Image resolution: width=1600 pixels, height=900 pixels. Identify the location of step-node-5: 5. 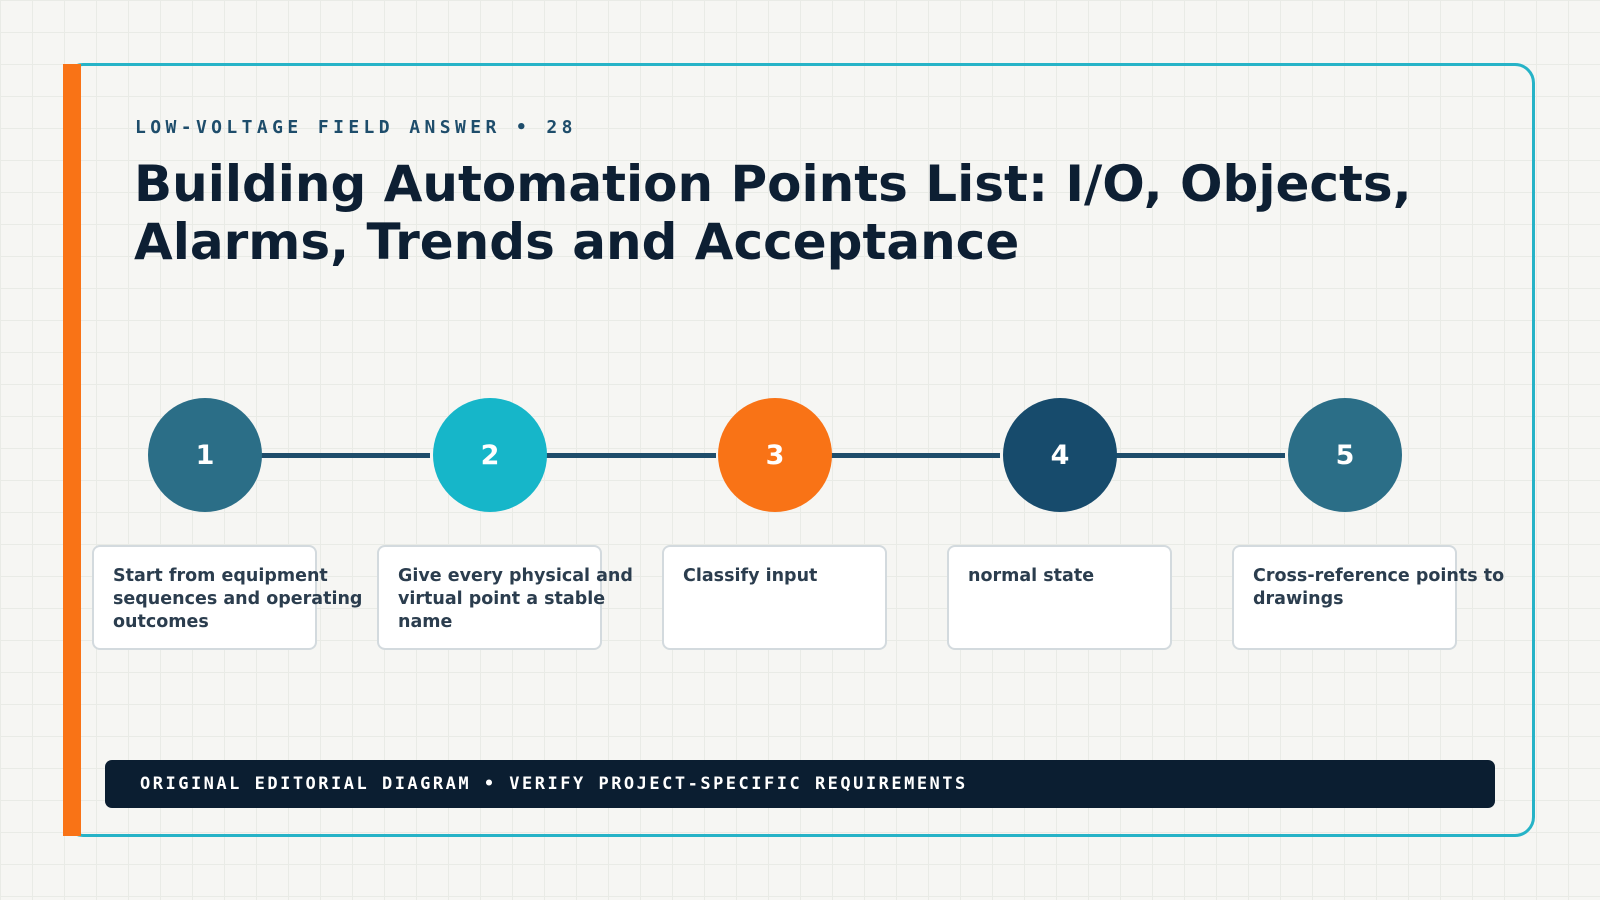
(1345, 455).